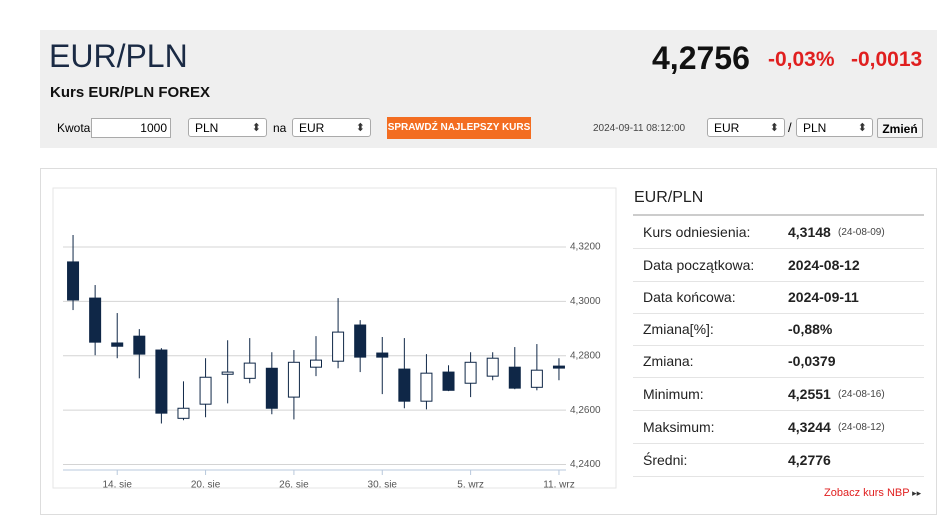 The width and height of the screenshot is (948, 515). What do you see at coordinates (678, 329) in the screenshot?
I see `stats-label: Zmiana[%]:` at bounding box center [678, 329].